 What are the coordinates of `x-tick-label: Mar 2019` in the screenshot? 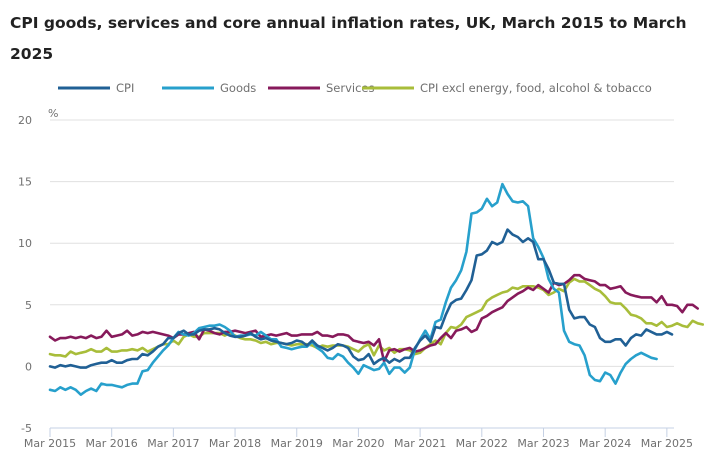 It's located at (297, 443).